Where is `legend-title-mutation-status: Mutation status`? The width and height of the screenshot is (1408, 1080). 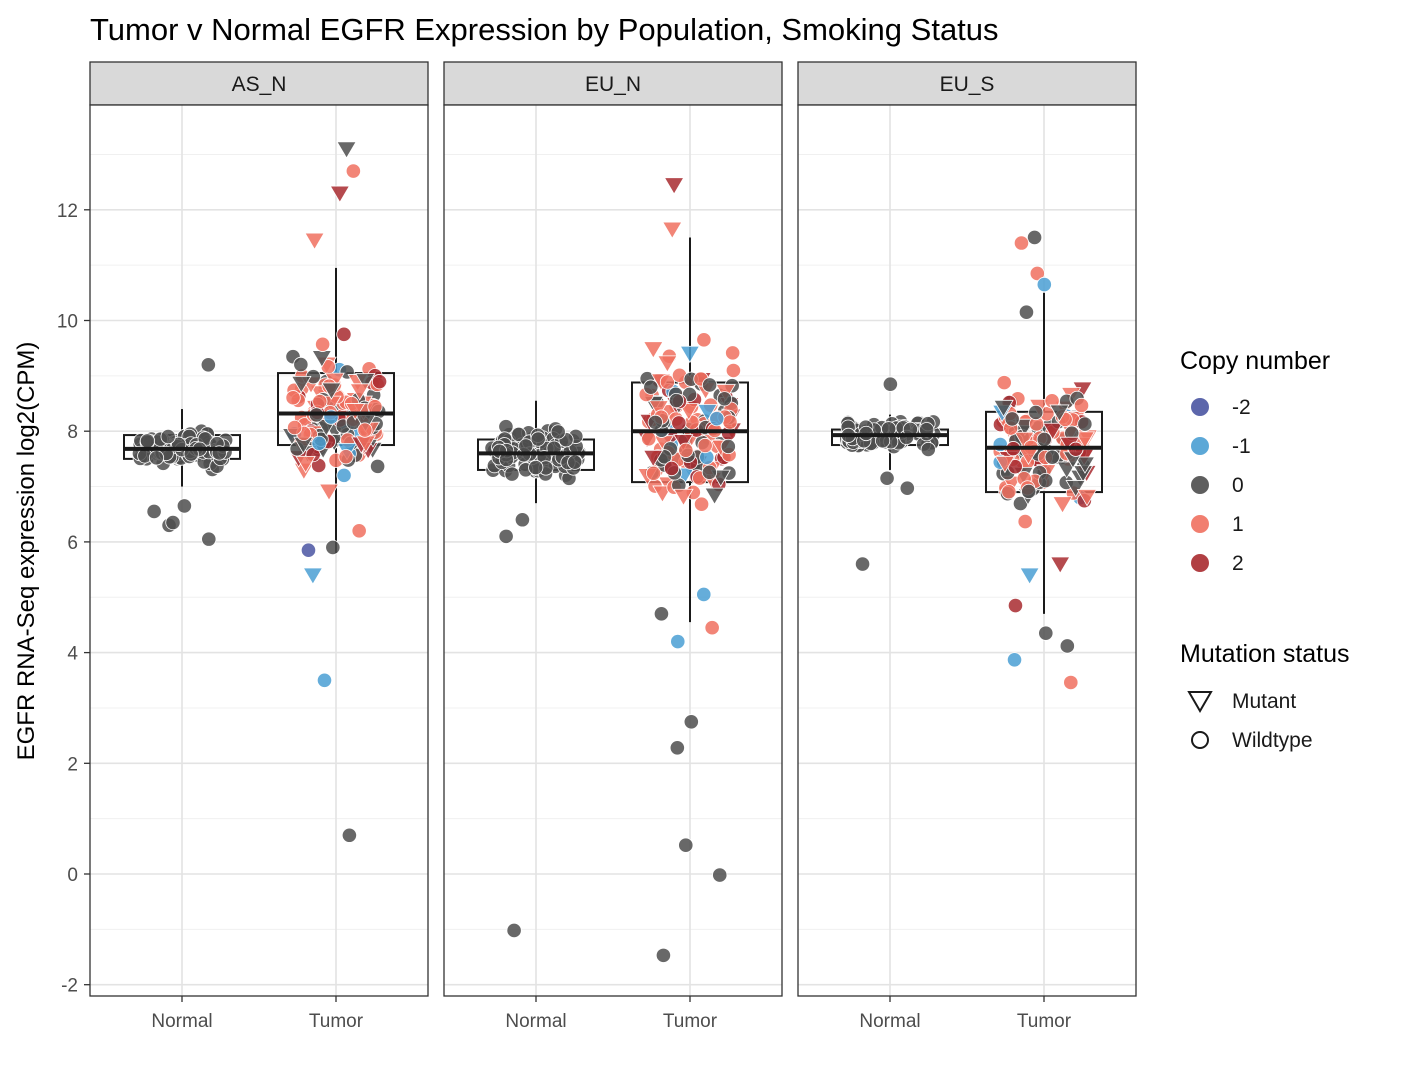
legend-title-mutation-status: Mutation status is located at coordinates (1265, 654).